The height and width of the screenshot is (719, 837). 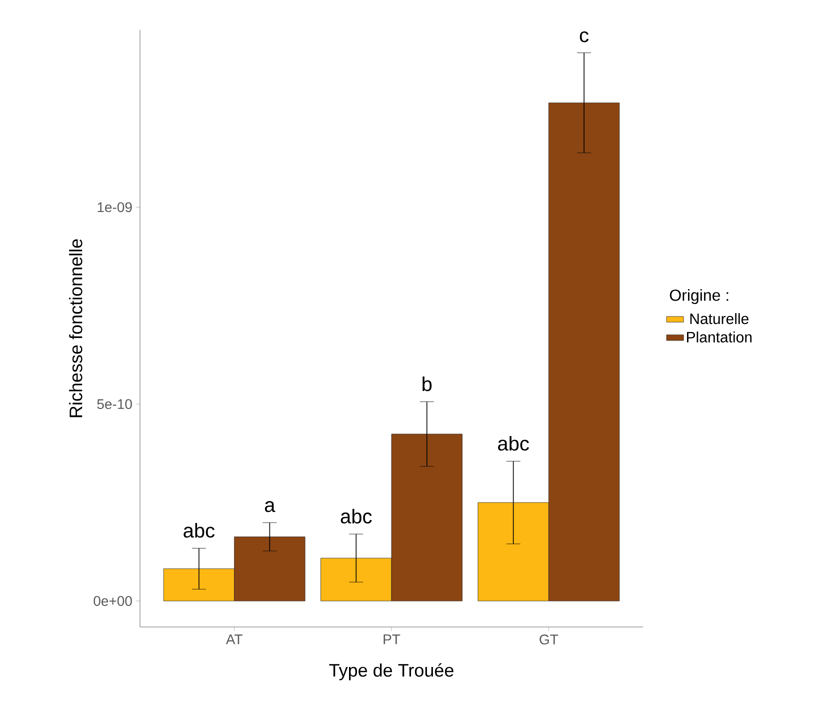 I want to click on y-tick-label: 1e-09, so click(x=115, y=207).